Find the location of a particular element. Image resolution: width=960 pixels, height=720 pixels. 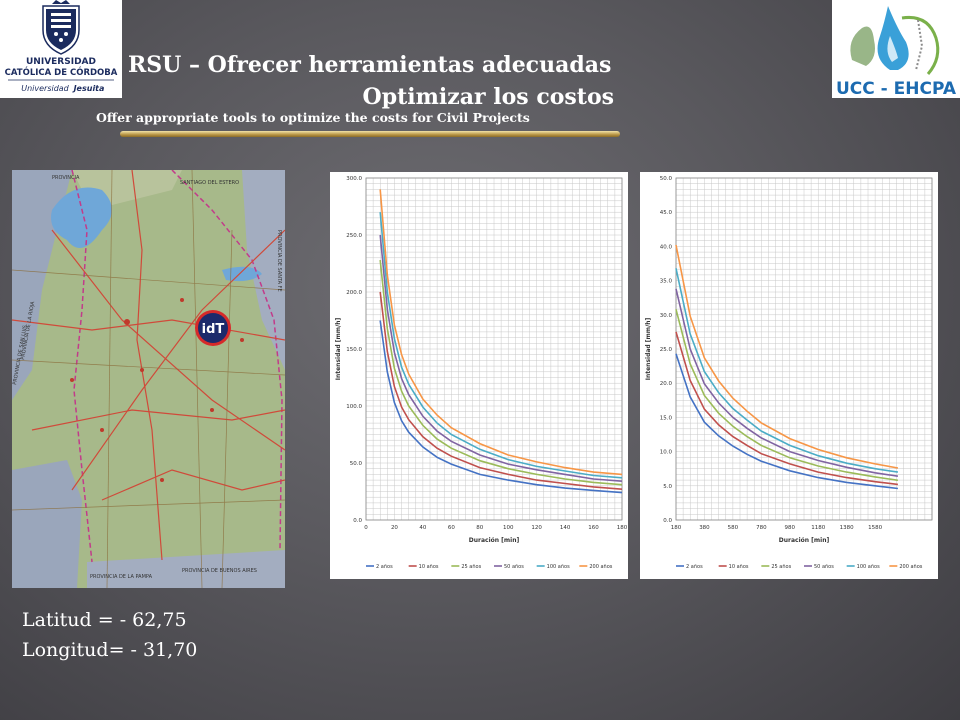

y-tick-label: 35.0 is located at coordinates (666, 282).